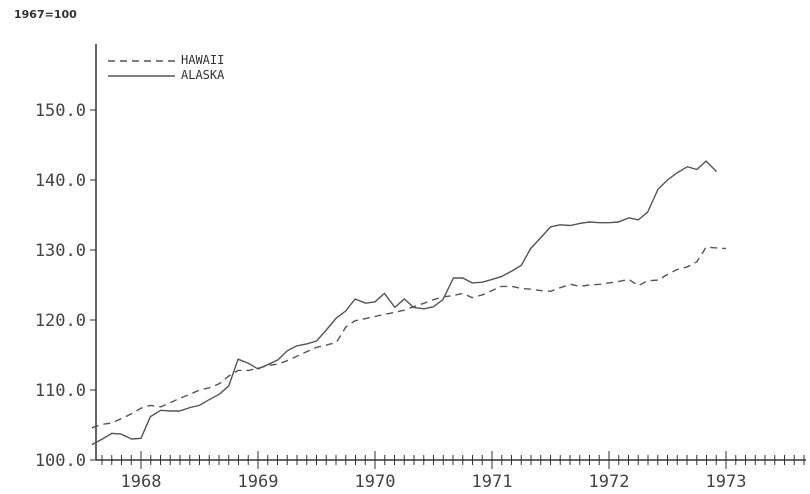 Image resolution: width=810 pixels, height=494 pixels. What do you see at coordinates (65, 286) in the screenshot?
I see `y-axis-ticks: 100.0 110.0 120.0 130.0 140.0 150.0` at bounding box center [65, 286].